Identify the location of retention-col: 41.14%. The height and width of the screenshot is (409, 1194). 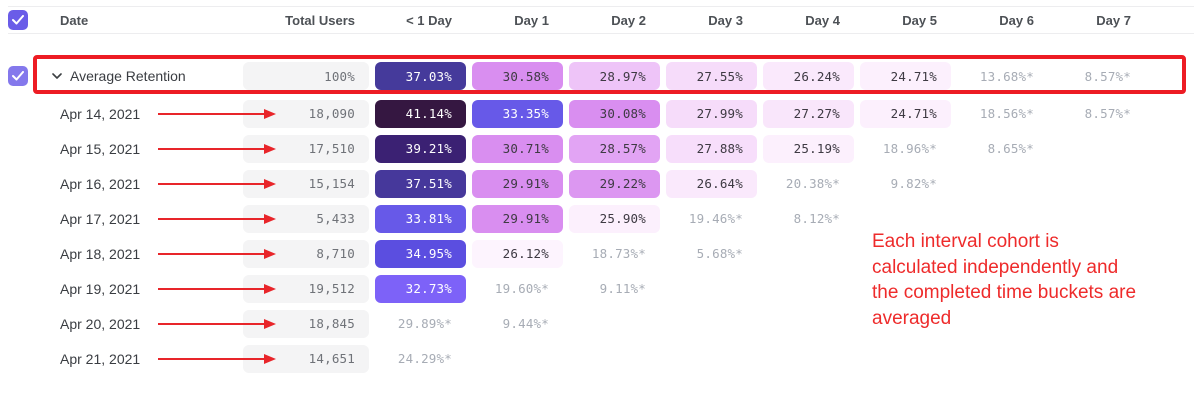
(420, 113).